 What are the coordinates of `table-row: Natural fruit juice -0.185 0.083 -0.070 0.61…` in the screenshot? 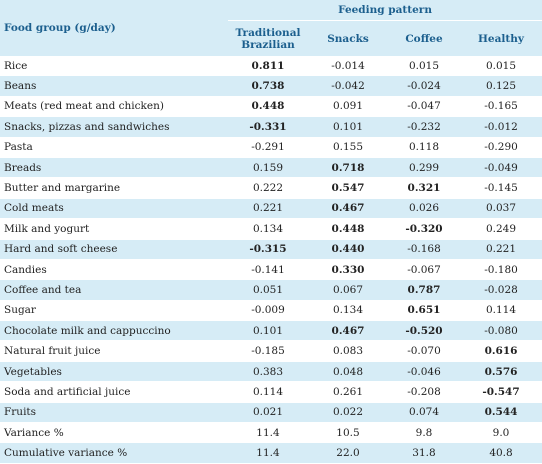 It's located at (271, 351).